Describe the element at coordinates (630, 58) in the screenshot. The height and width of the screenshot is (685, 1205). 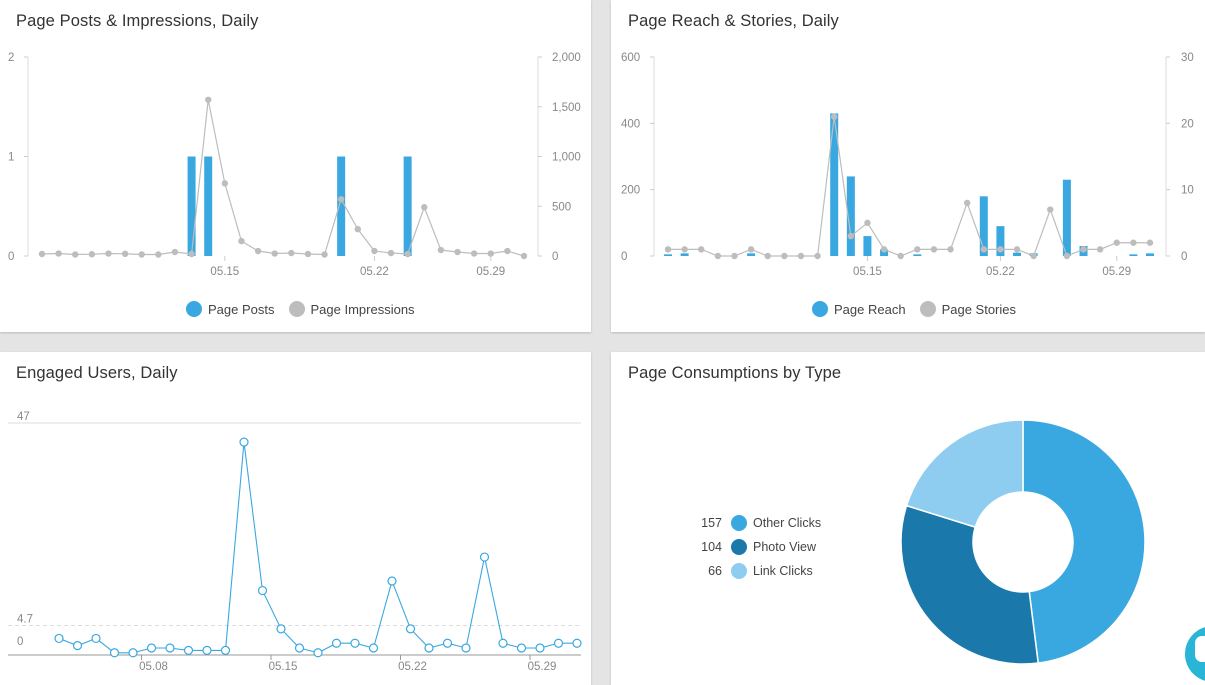
I see `y-left-tick-label: 600` at that location.